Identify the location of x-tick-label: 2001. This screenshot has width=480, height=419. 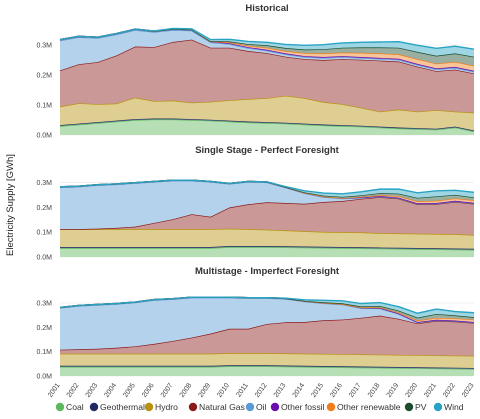
(54, 390).